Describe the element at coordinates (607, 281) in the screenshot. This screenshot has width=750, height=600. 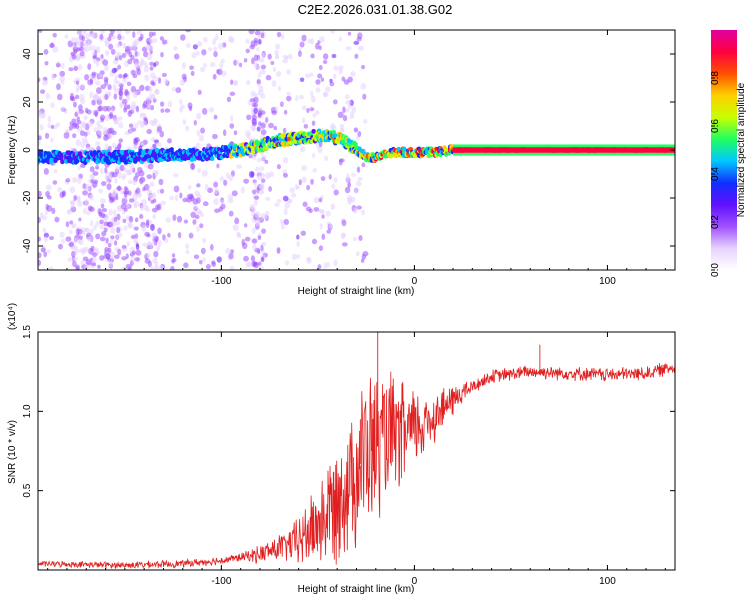
I see `x-tick-label: 100` at that location.